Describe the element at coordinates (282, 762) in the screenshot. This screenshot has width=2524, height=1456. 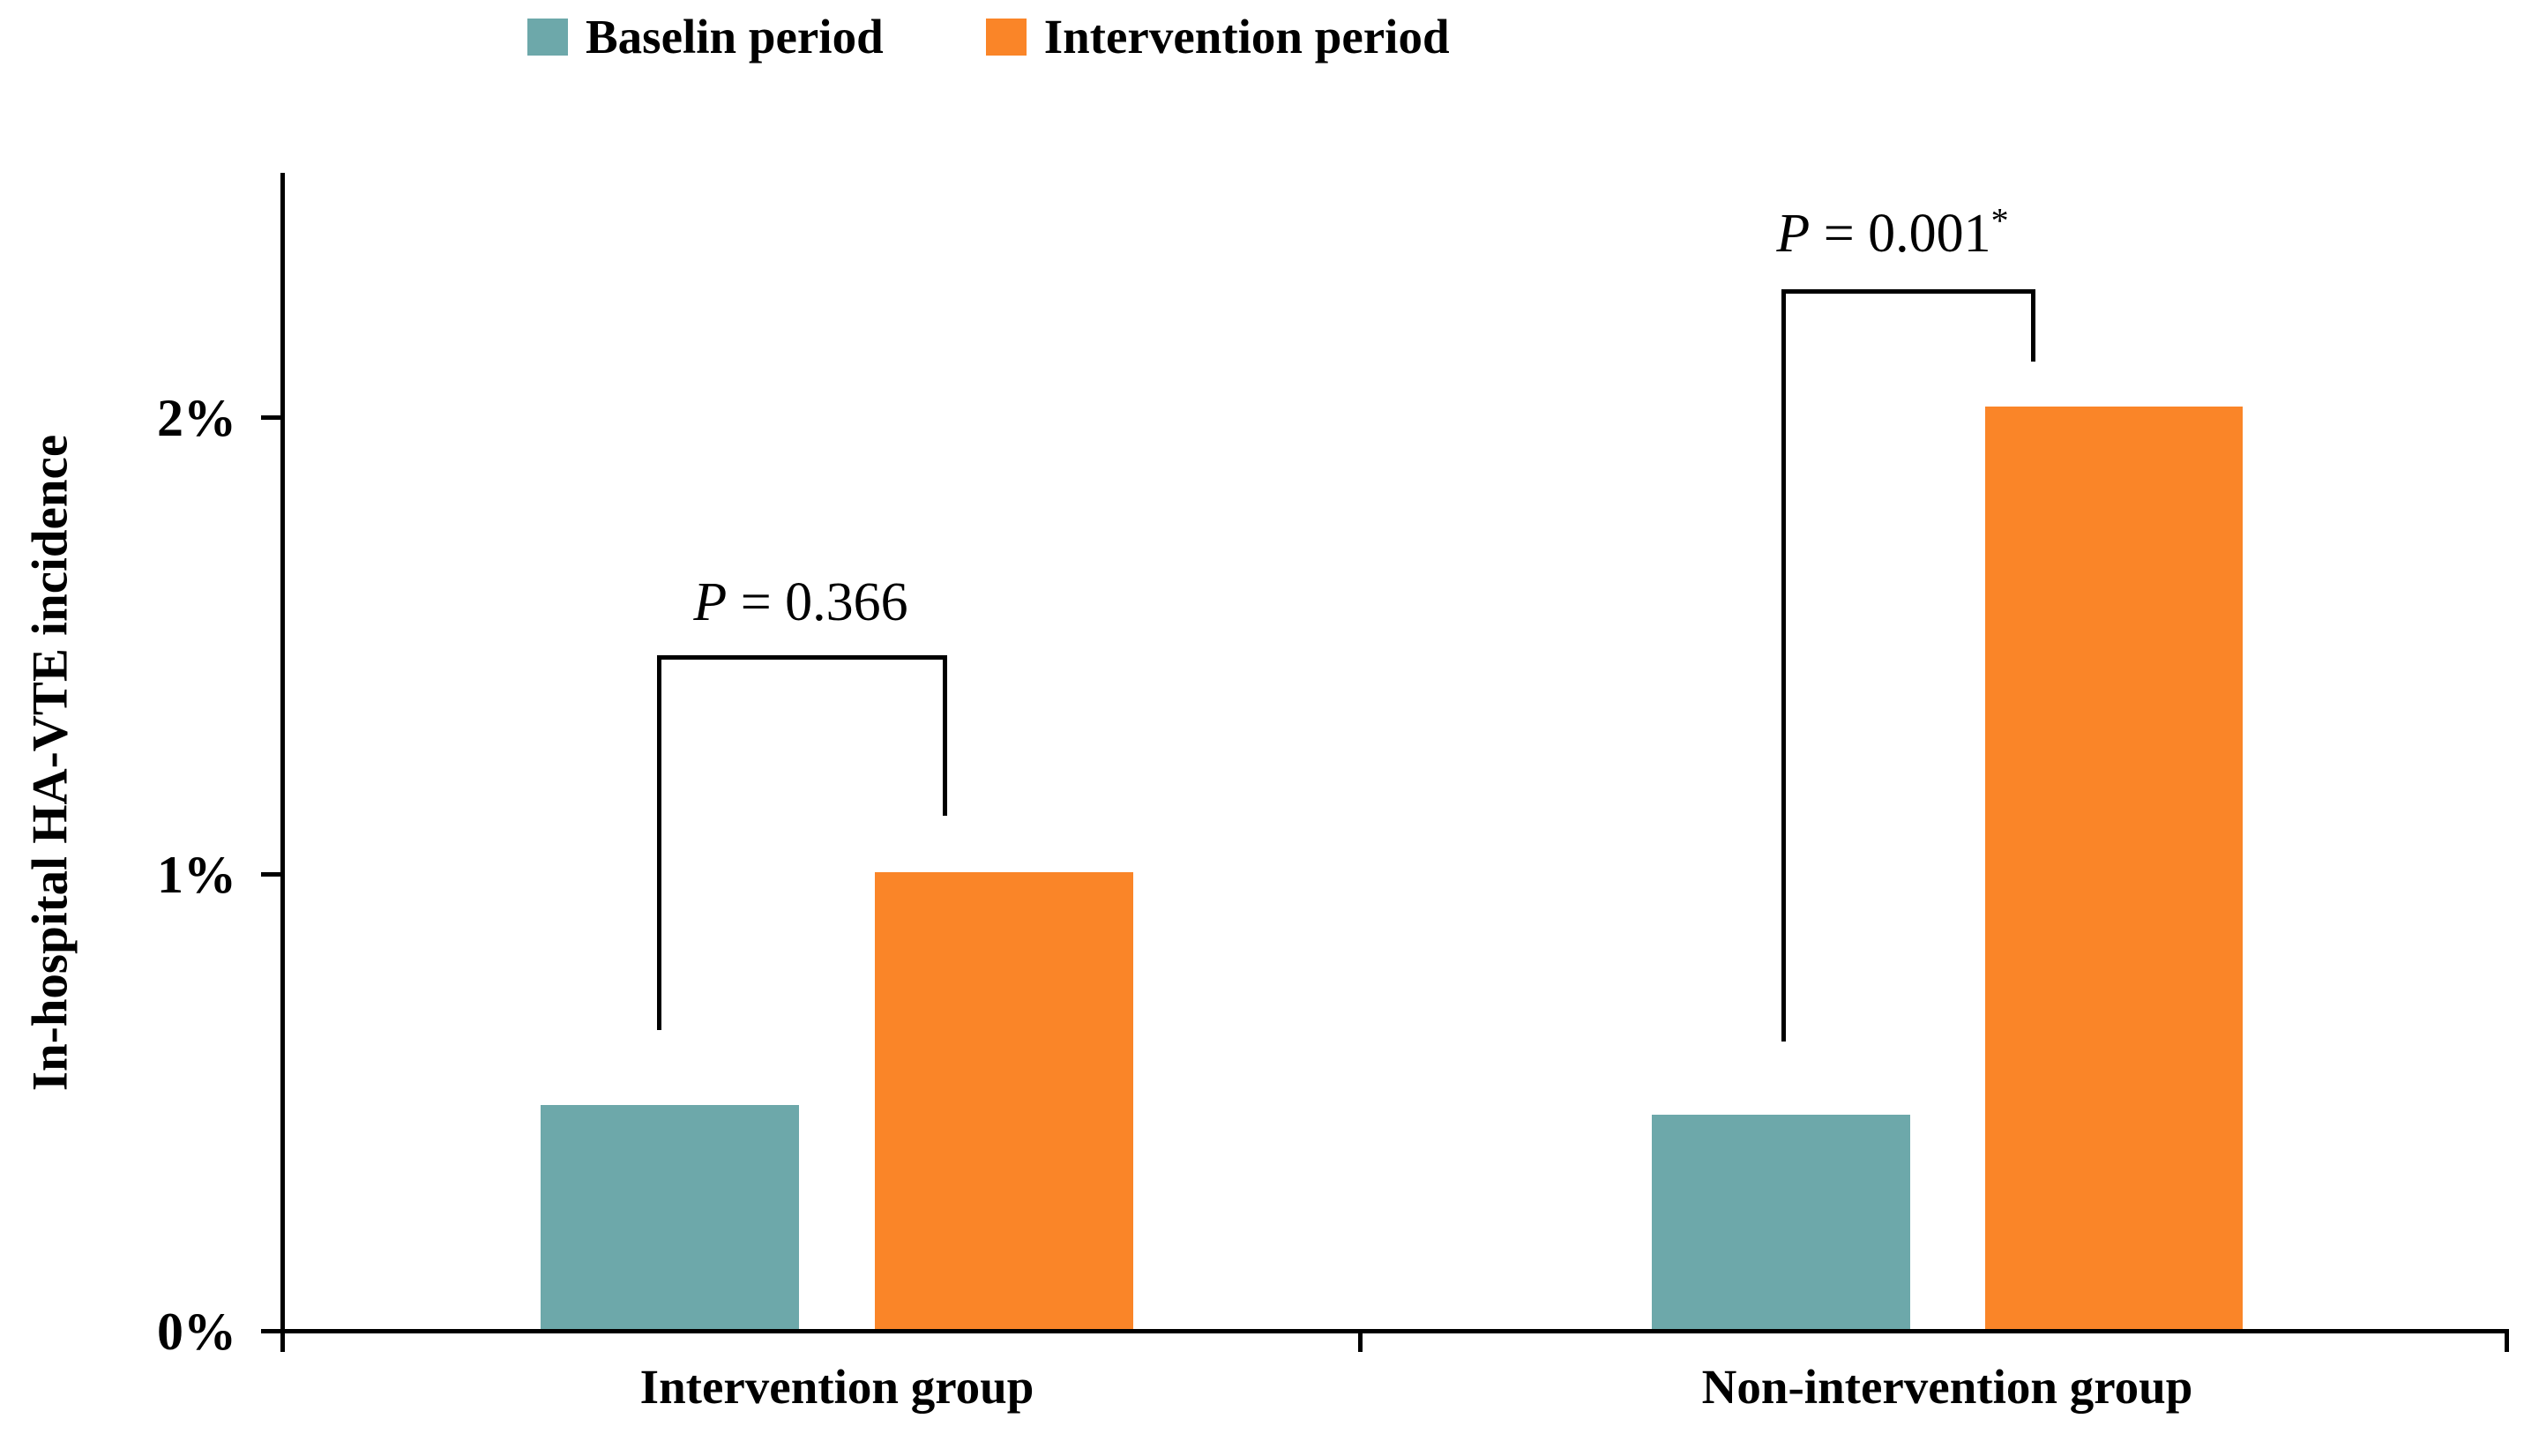
I see `y-axis-line` at that location.